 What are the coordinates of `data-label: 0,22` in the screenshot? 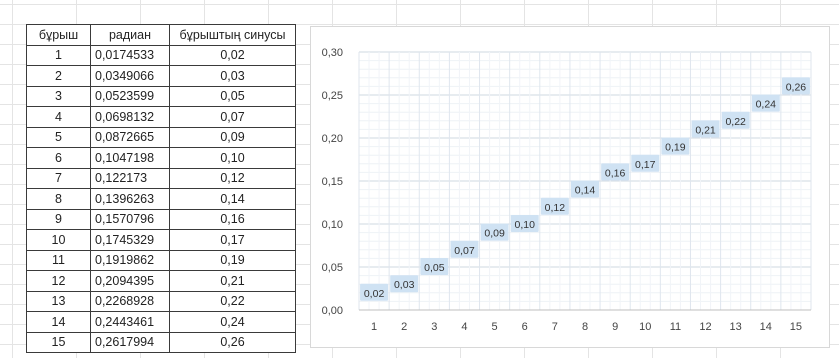 It's located at (735, 122).